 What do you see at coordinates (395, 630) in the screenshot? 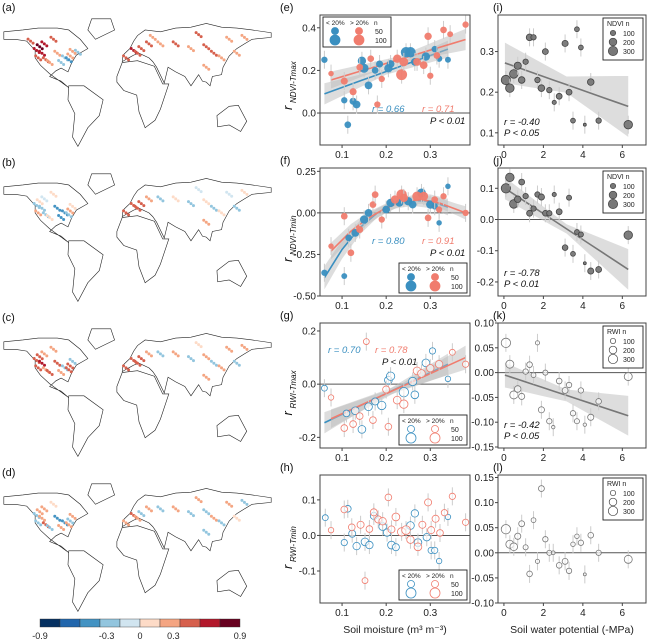
I see `x-axis-label: Soil moisture (m³ m⁻³)` at bounding box center [395, 630].